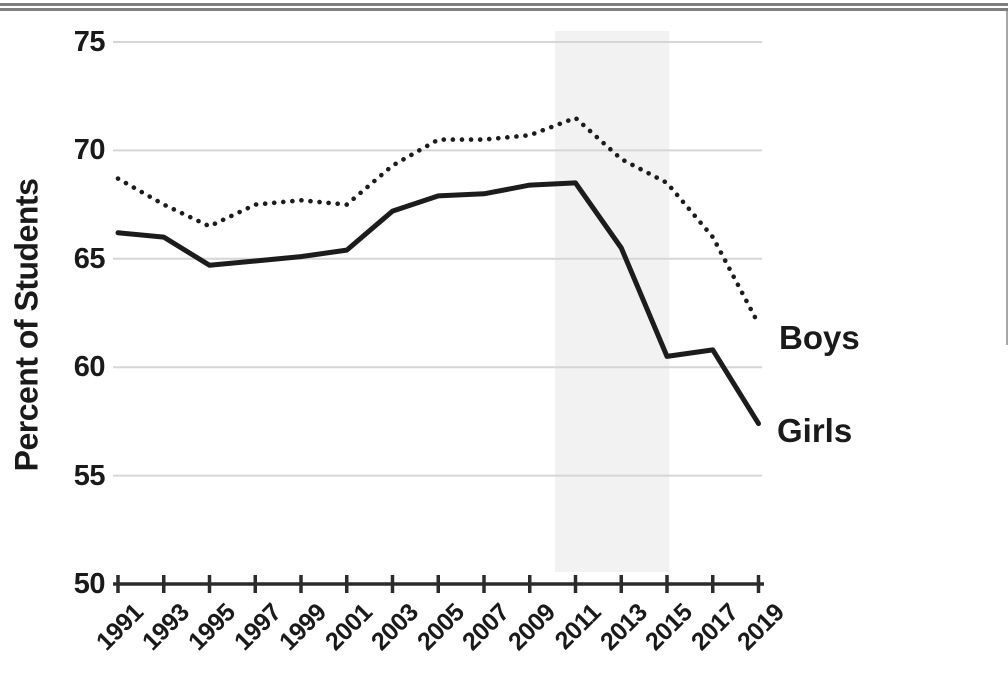  What do you see at coordinates (438, 584) in the screenshot?
I see `x-axis` at bounding box center [438, 584].